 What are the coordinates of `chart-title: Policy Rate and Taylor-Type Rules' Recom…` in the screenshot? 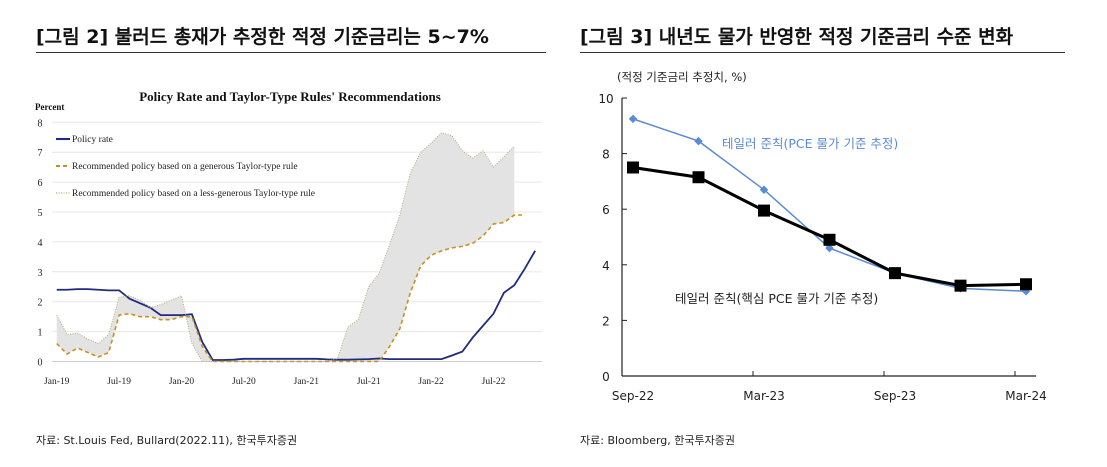 It's located at (290, 96).